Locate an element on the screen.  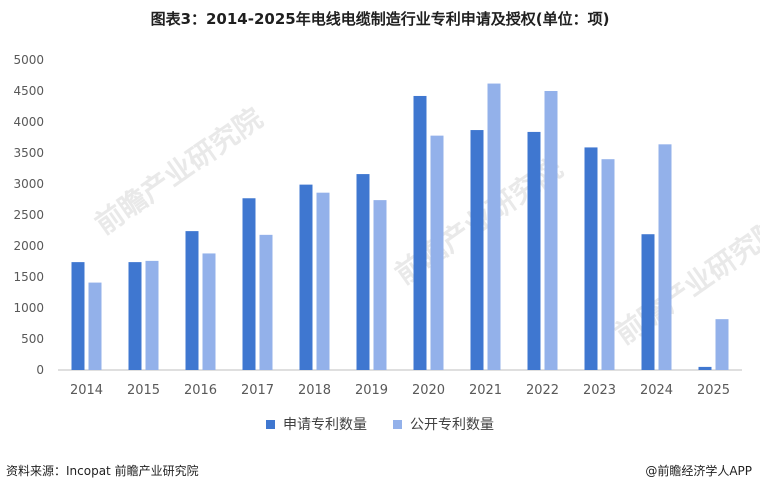
x-tick-label: 2017 is located at coordinates (257, 390).